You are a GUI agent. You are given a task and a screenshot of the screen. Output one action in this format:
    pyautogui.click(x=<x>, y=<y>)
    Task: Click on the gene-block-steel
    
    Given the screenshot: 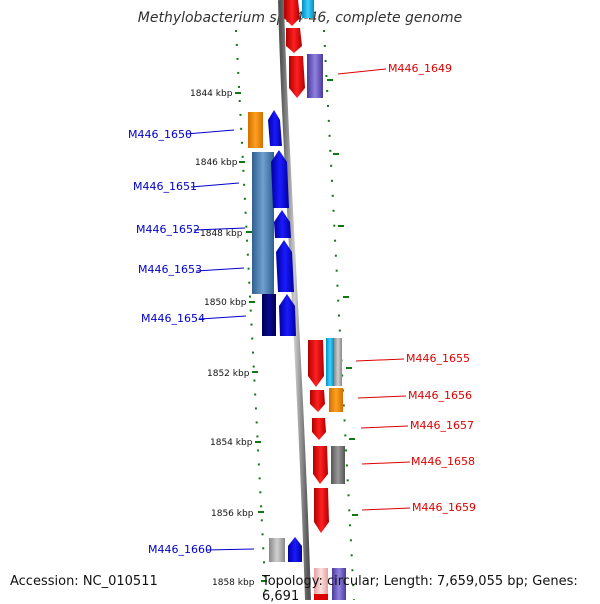 What is the action you would take?
    pyautogui.click(x=263, y=223)
    